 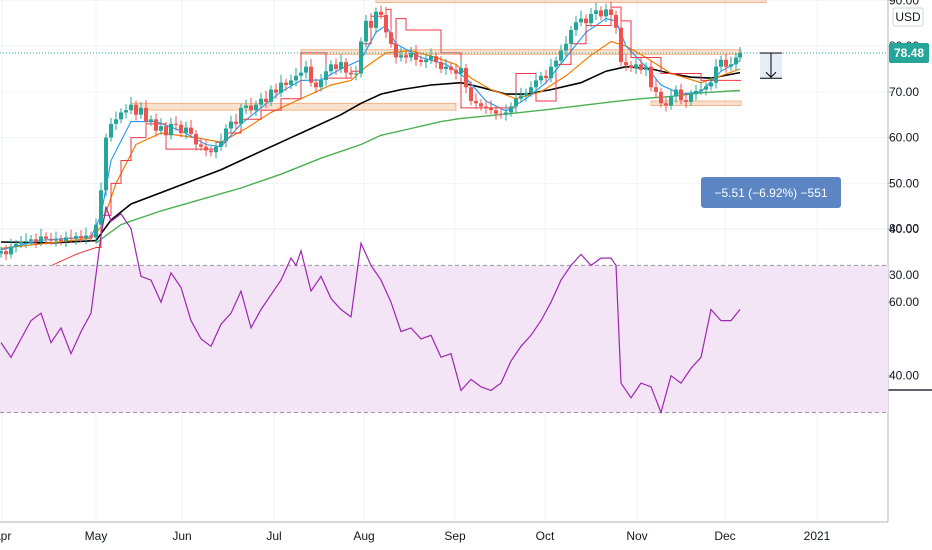 I want to click on price-tick-label: 50.00, so click(x=904, y=183).